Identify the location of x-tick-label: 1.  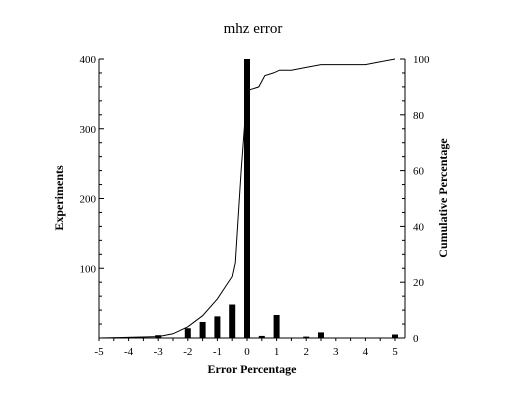
(277, 352).